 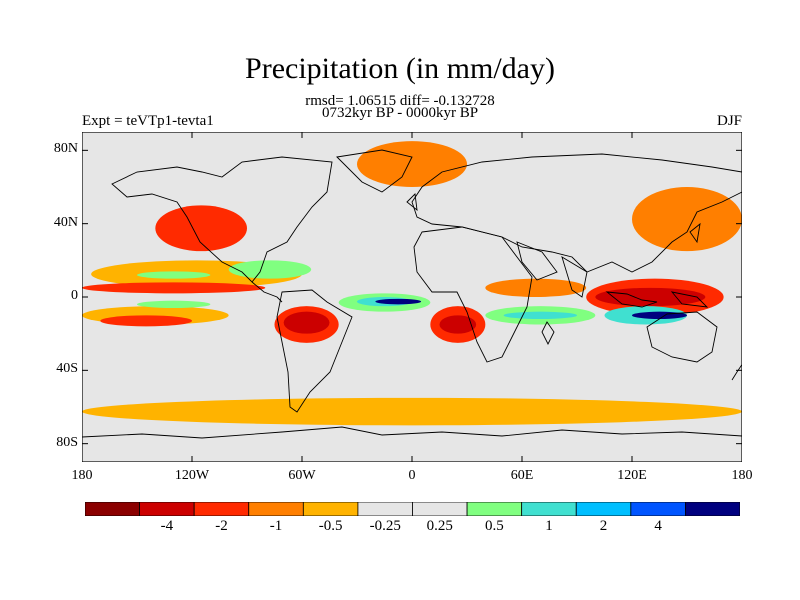 I want to click on lon-tick-label: 120W, so click(x=192, y=475).